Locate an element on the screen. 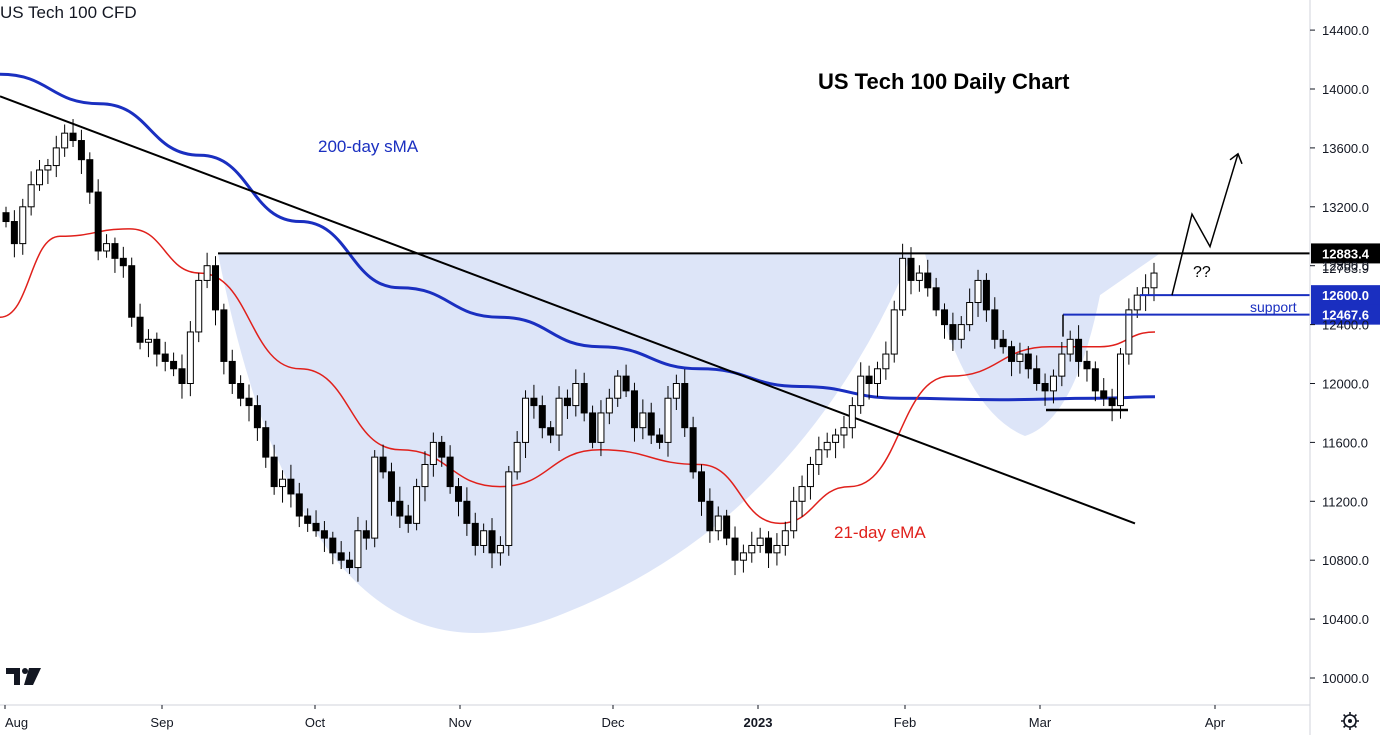 The width and height of the screenshot is (1380, 735). projection-arrowhead is located at coordinates (1236, 158).